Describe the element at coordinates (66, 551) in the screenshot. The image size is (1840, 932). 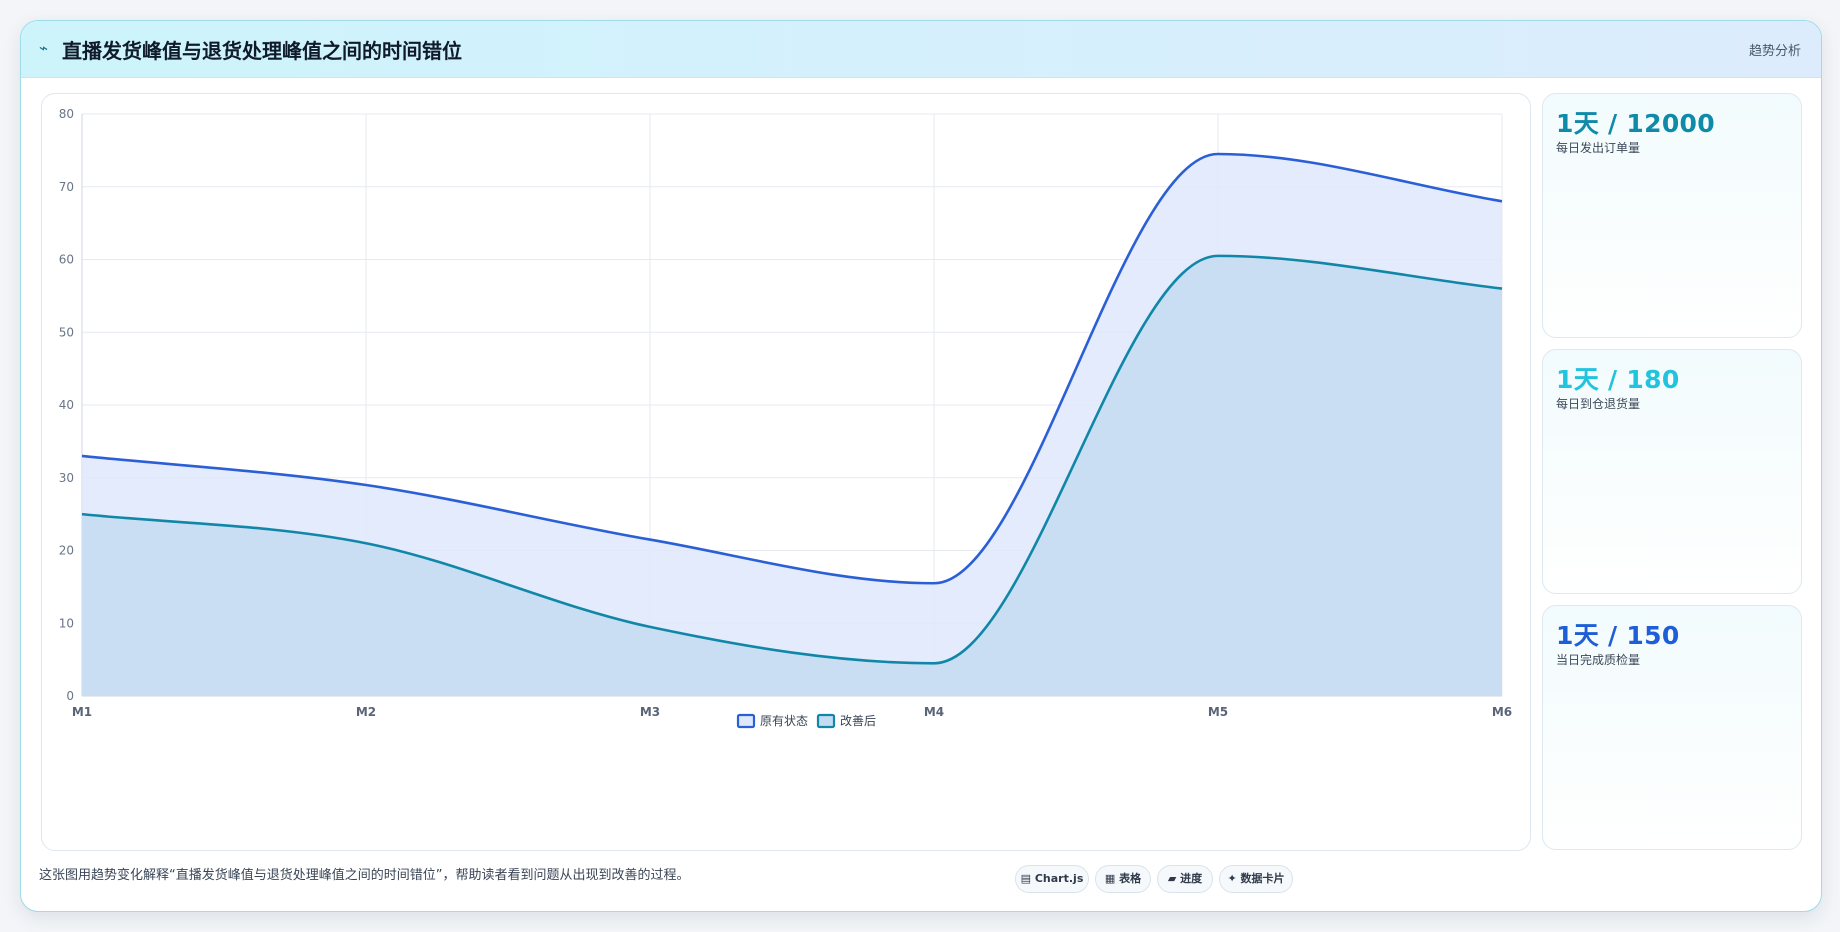
I see `y-tick-label: 20` at that location.